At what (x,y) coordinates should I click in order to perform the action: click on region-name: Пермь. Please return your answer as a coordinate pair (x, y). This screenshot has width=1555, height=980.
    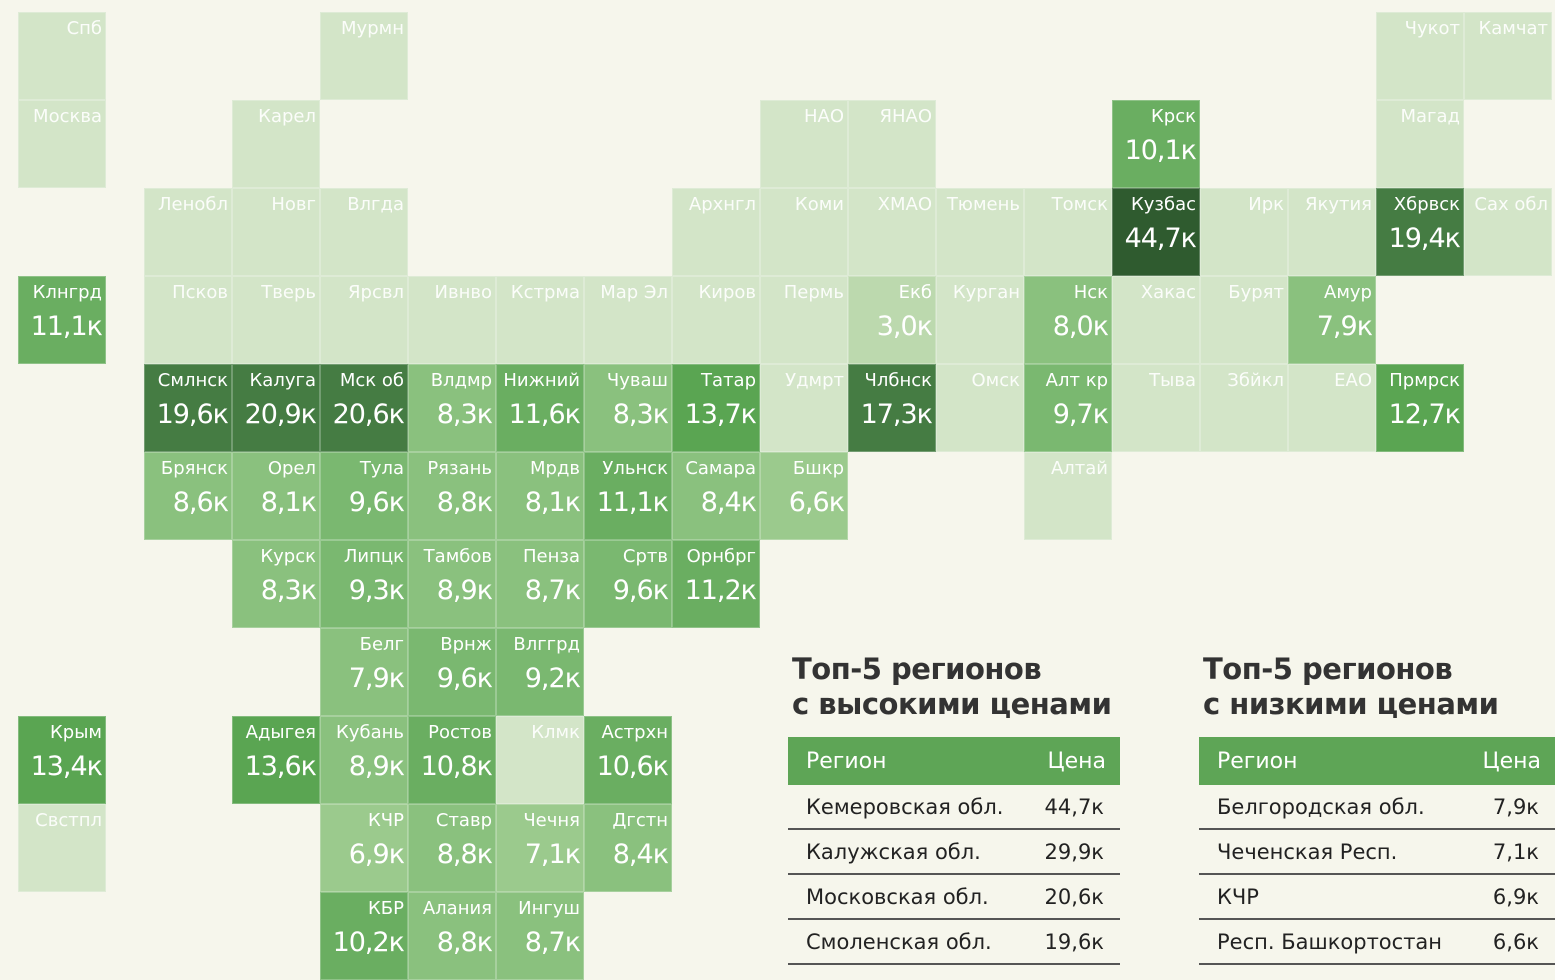
    Looking at the image, I should click on (813, 292).